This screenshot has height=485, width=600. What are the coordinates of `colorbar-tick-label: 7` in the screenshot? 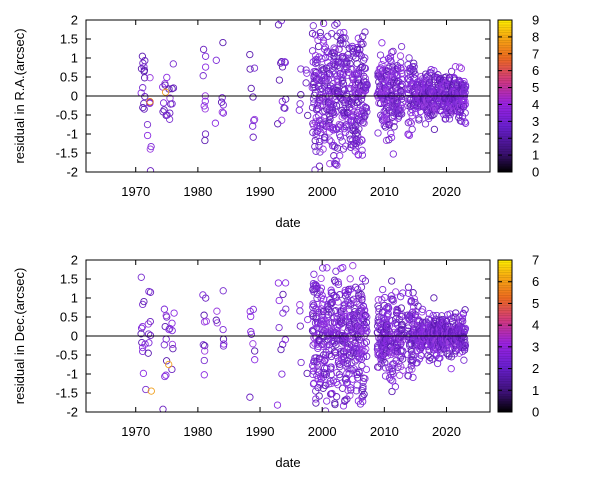 It's located at (535, 53).